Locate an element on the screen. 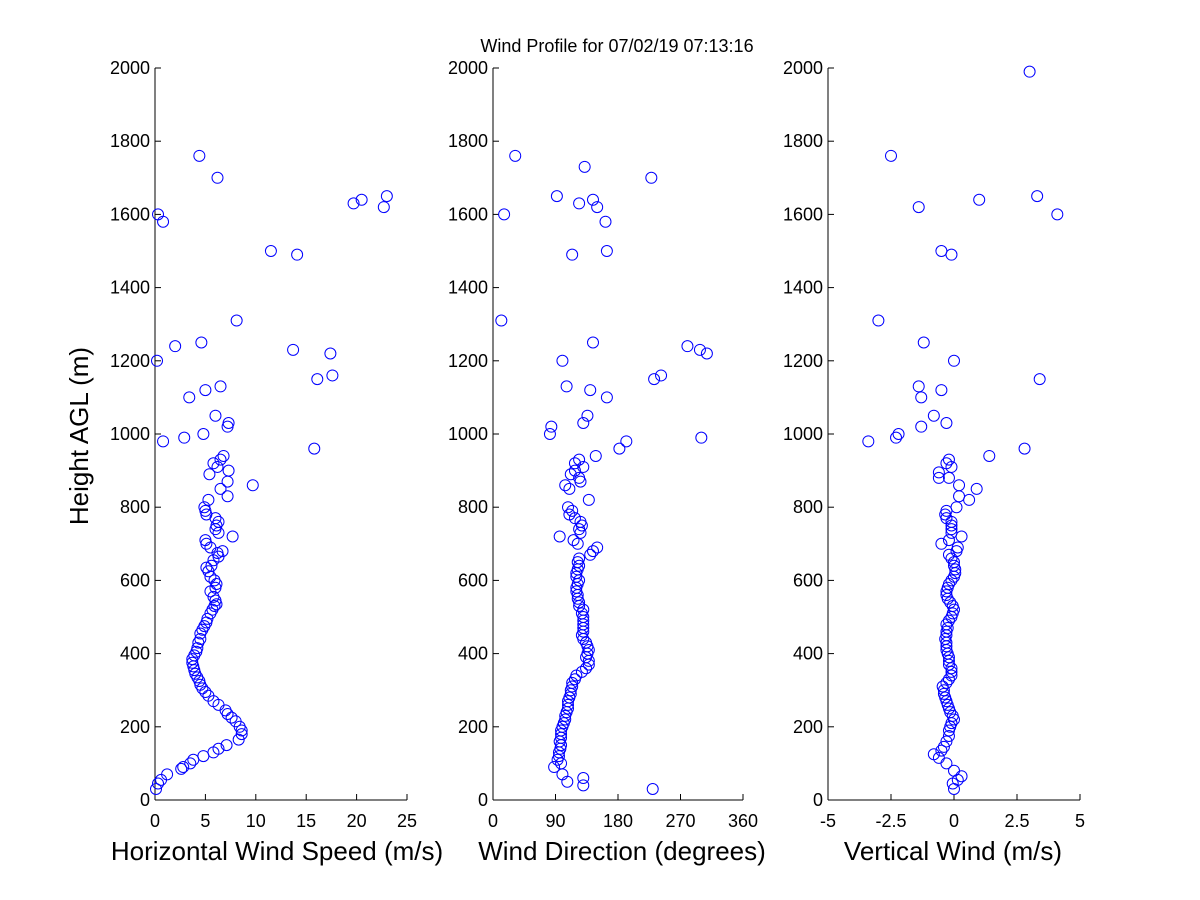 This screenshot has width=1200, height=900. direction-y-tick-label: 1600 is located at coordinates (468, 214).